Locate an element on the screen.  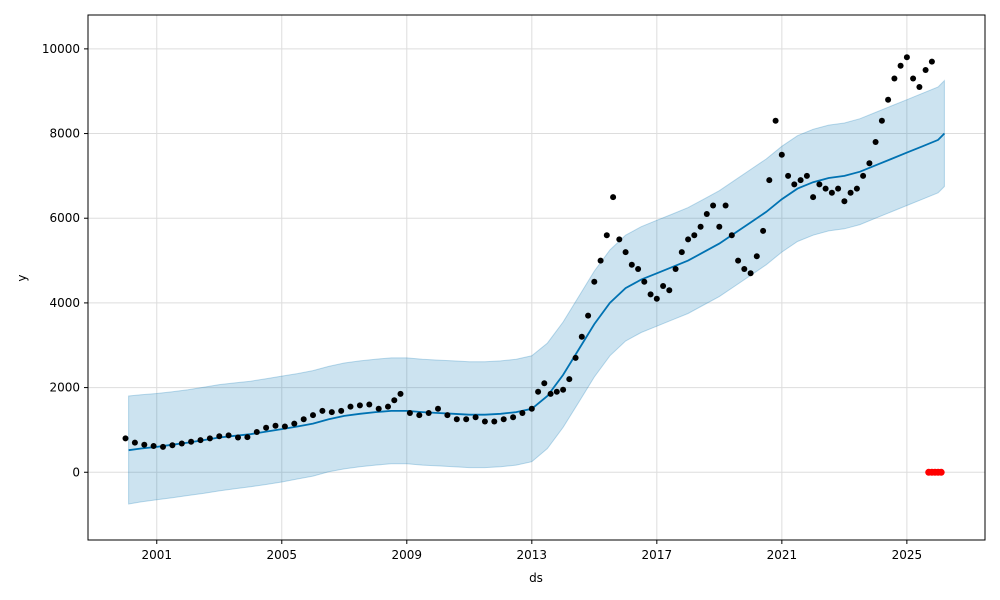
x-axis-label: ds is located at coordinates (536, 578).